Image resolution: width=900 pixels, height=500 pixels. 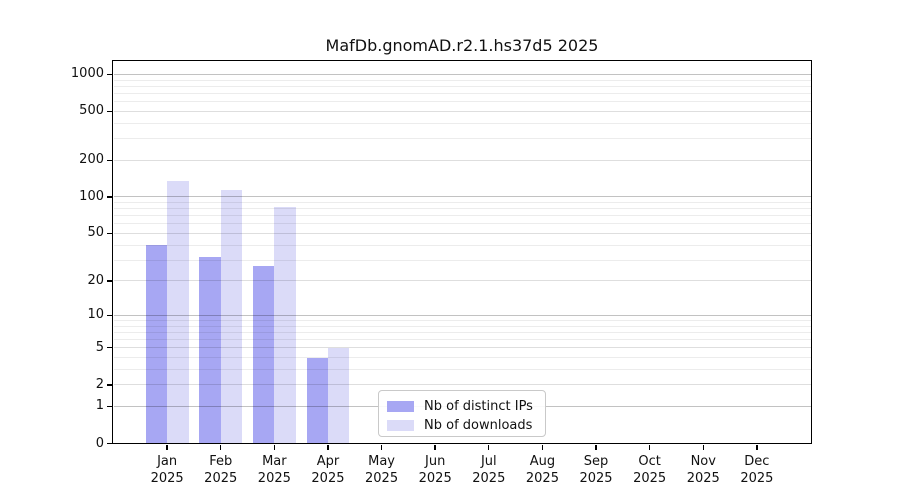 I want to click on x-tick-label: Apr 2025, so click(x=328, y=470).